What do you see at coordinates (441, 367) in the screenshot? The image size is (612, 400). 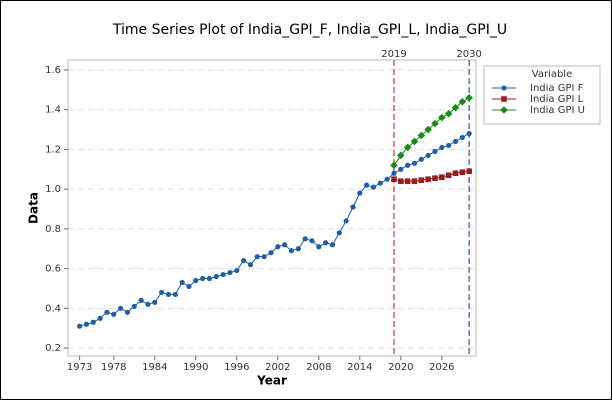 I see `x-tick-label: 2026` at bounding box center [441, 367].